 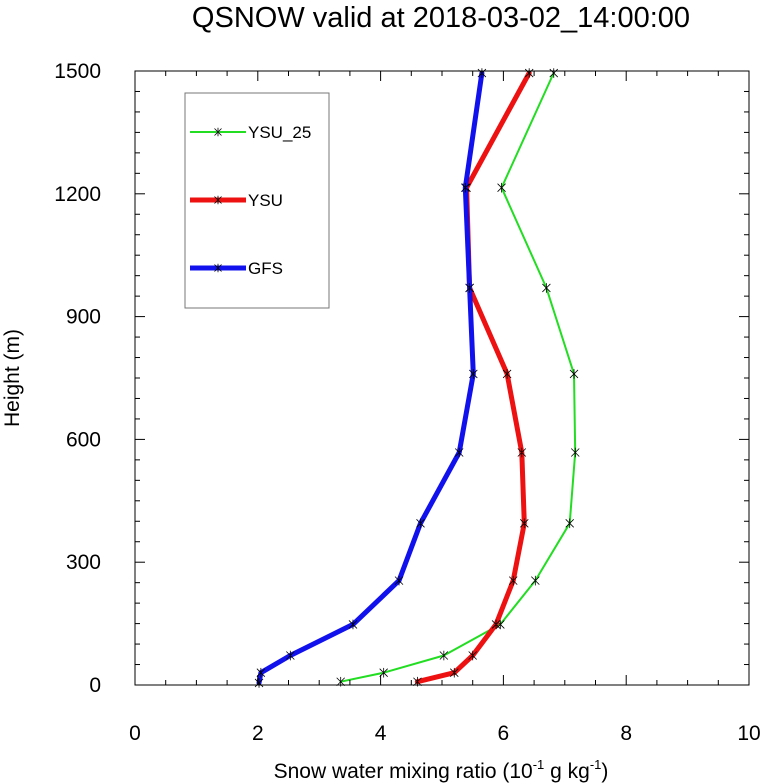 What do you see at coordinates (567, 771) in the screenshot?
I see `x-axis-label-unit: g kg` at bounding box center [567, 771].